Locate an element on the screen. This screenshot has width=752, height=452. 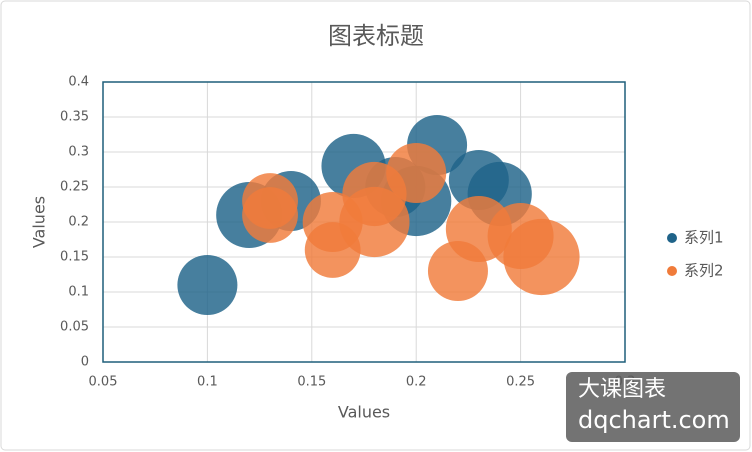
watermark-bg is located at coordinates (653, 407).